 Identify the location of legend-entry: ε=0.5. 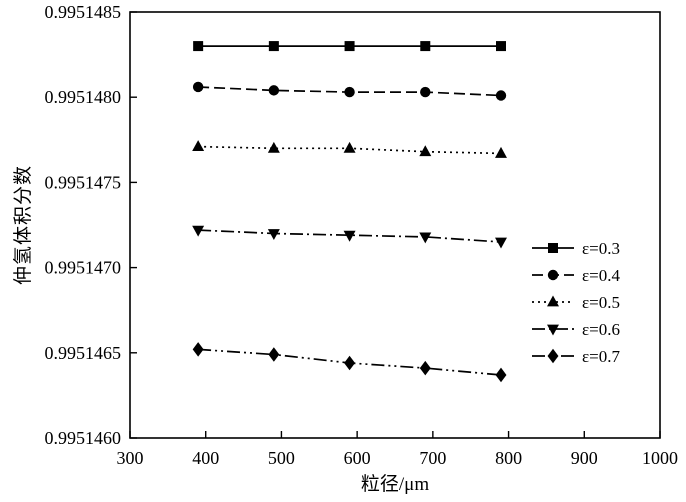
(576, 302).